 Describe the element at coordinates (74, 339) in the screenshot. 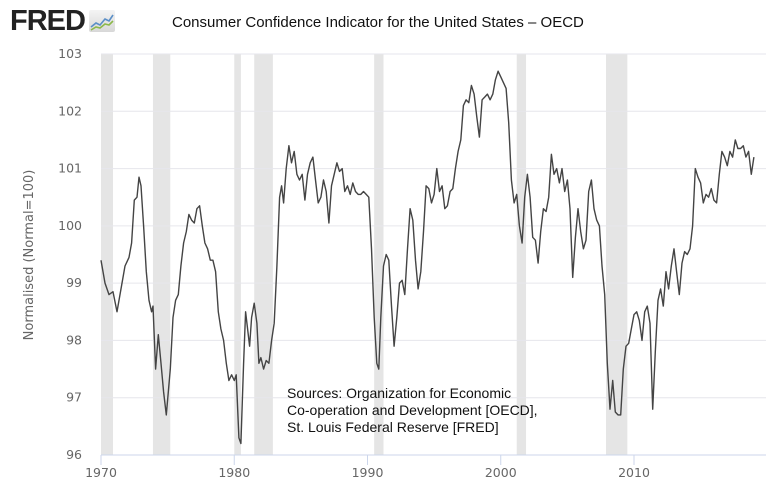

I see `y-tick-label: 98` at that location.